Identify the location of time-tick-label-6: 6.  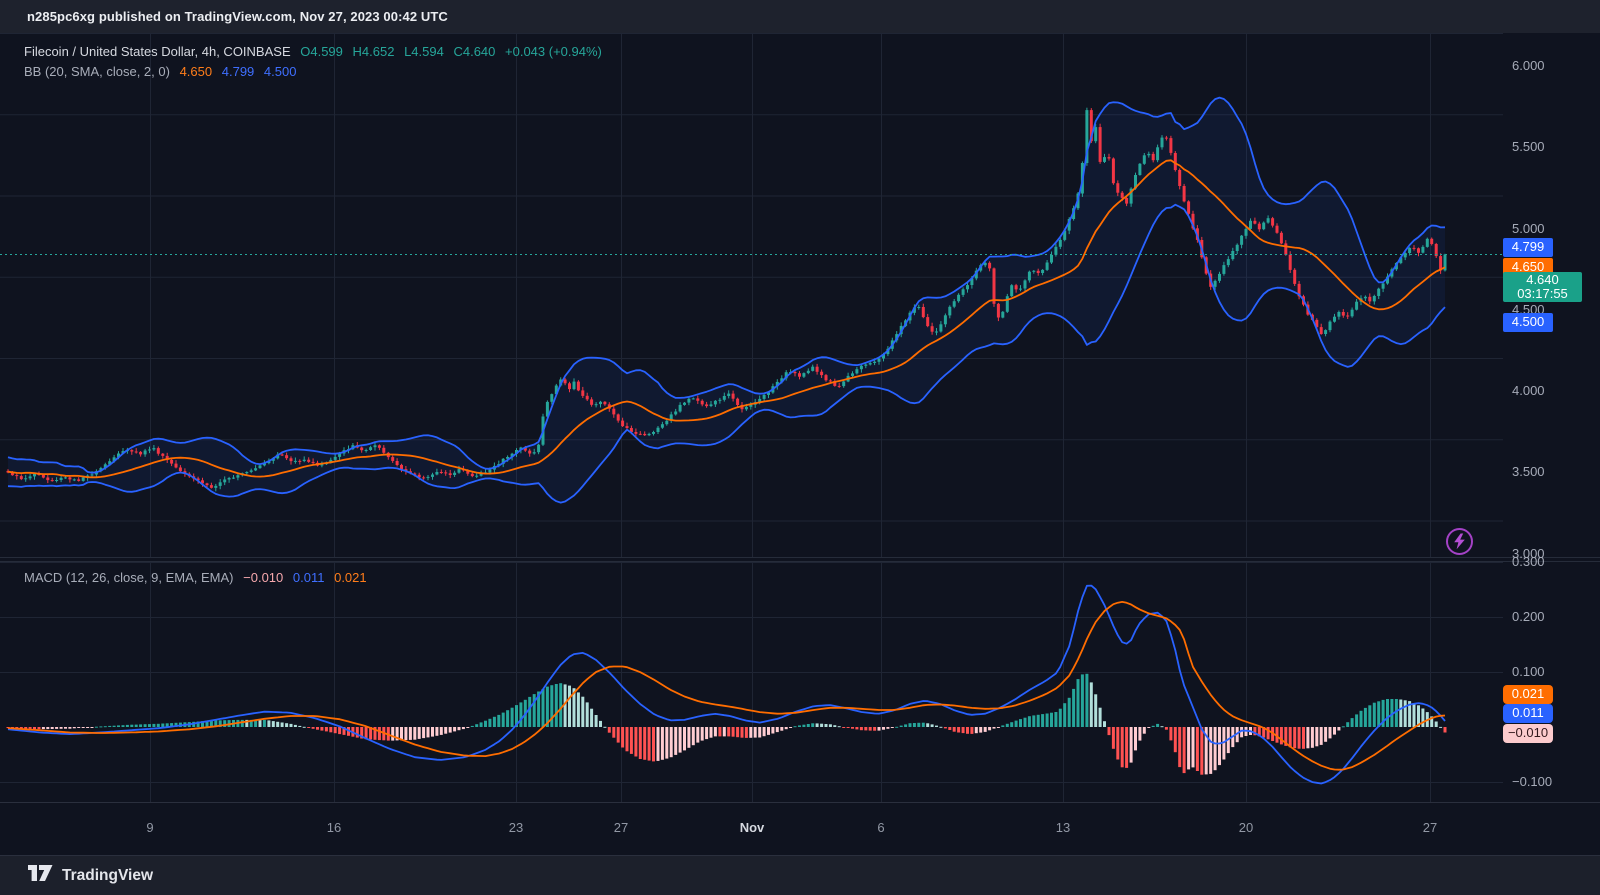
(881, 827).